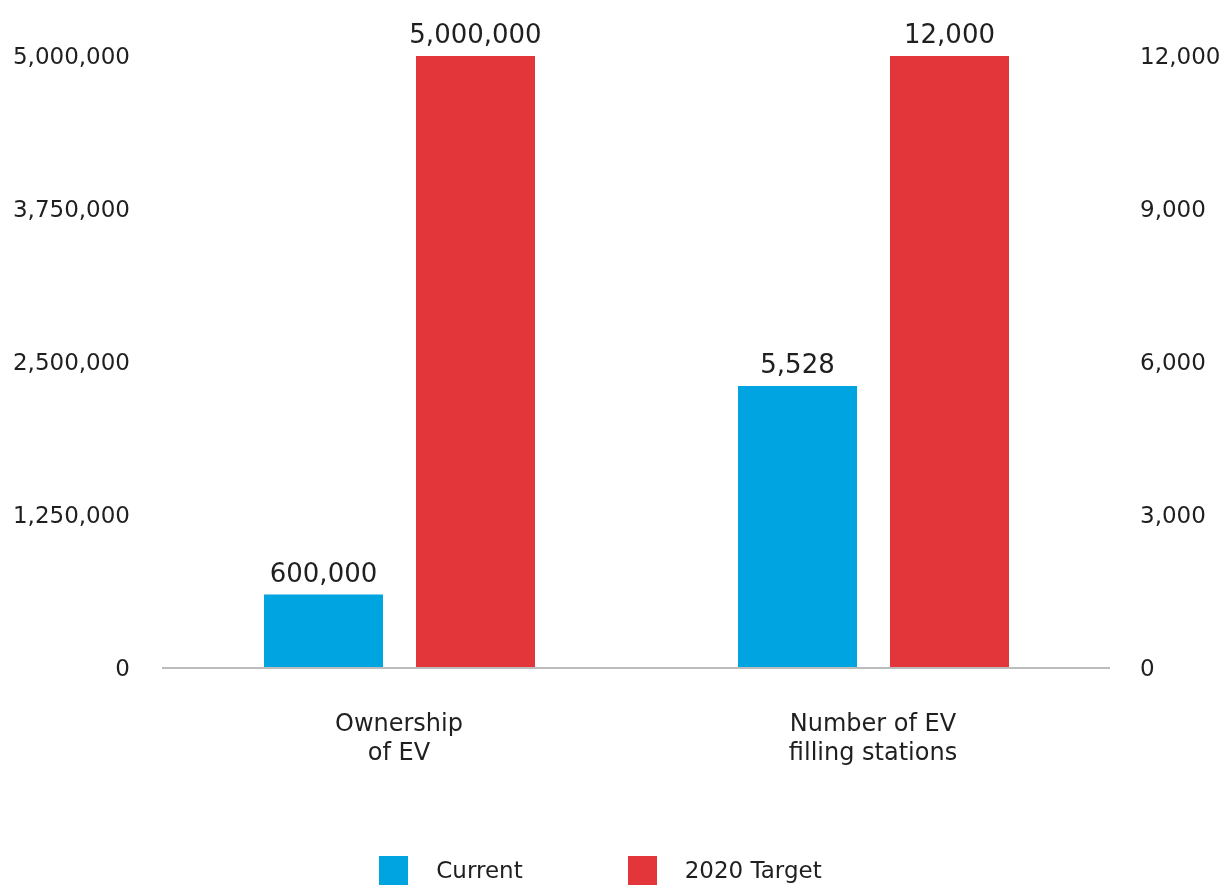 This screenshot has height=886, width=1228. What do you see at coordinates (479, 870) in the screenshot?
I see `legend-label: Current` at bounding box center [479, 870].